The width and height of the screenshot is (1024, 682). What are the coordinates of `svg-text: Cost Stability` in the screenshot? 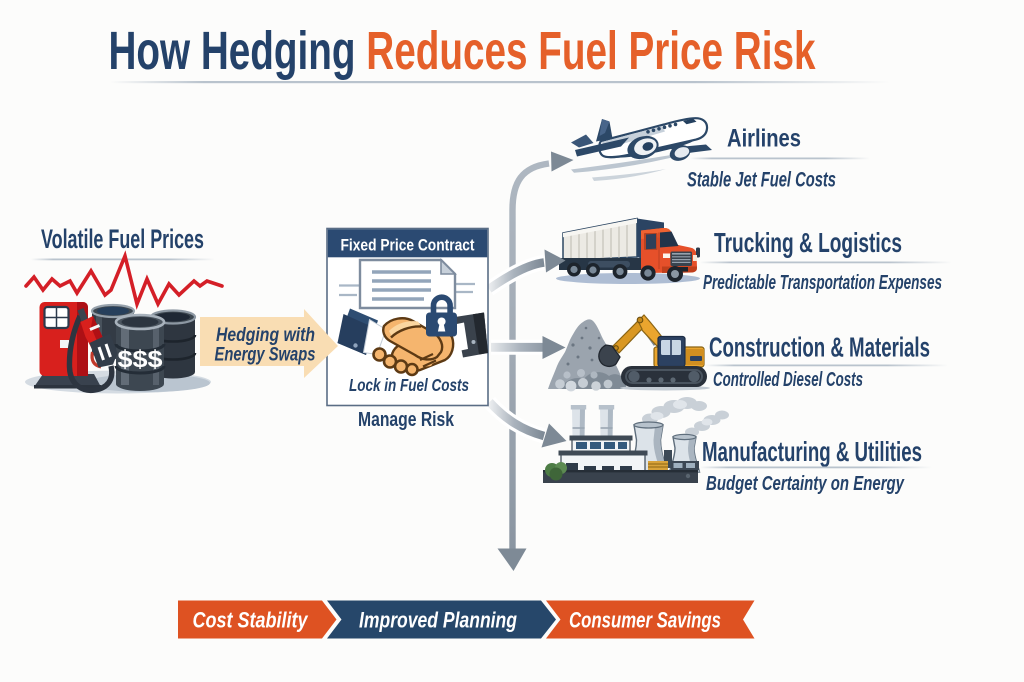 It's located at (251, 620).